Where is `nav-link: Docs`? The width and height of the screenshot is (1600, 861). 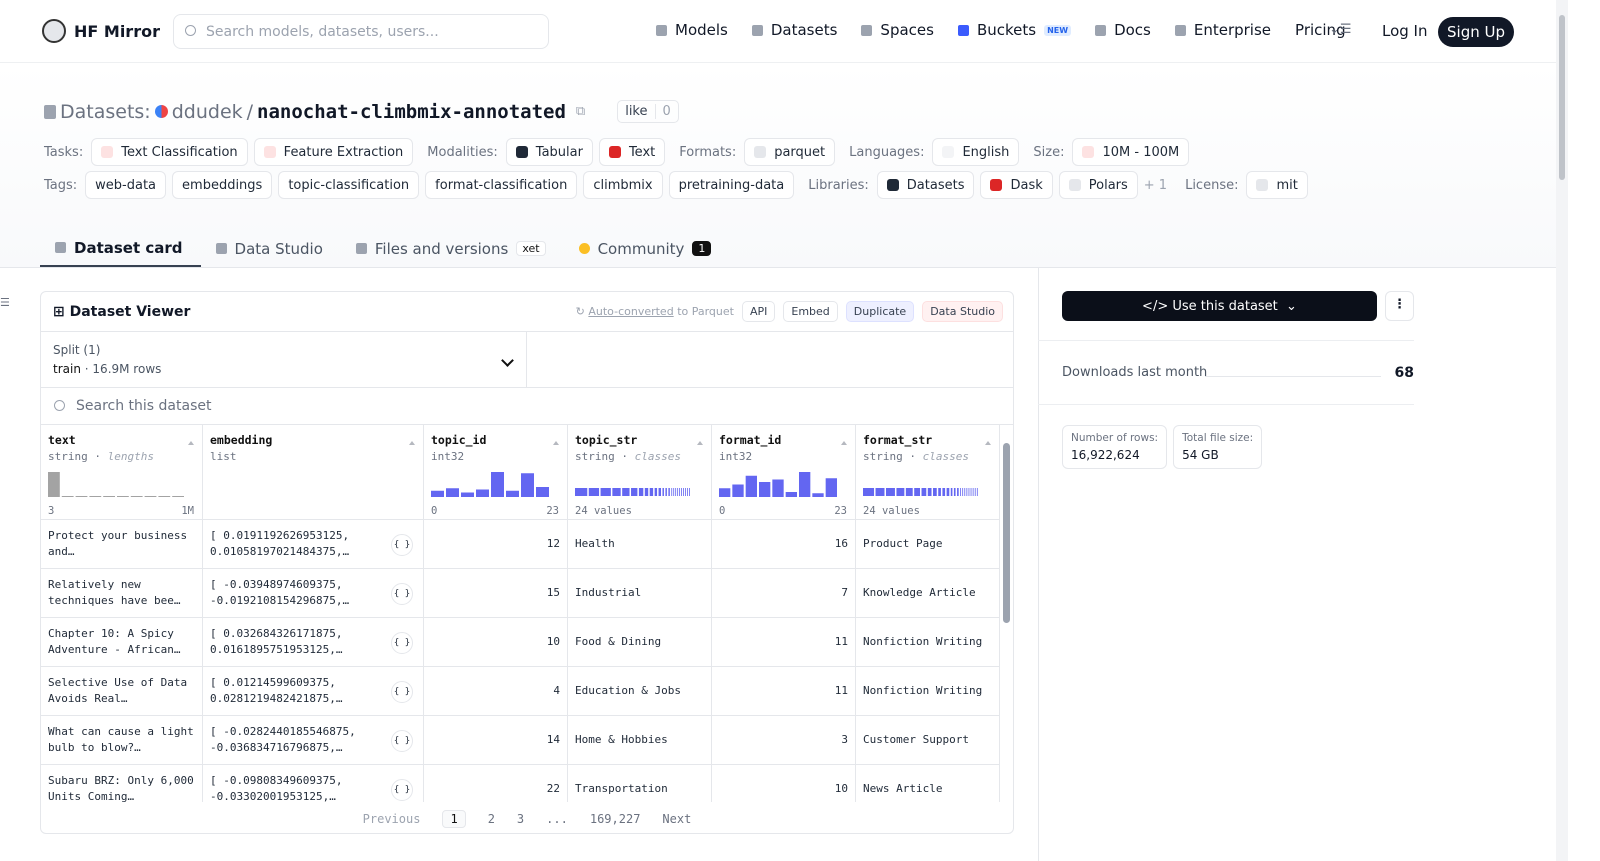
nav-link: Docs is located at coordinates (1123, 30).